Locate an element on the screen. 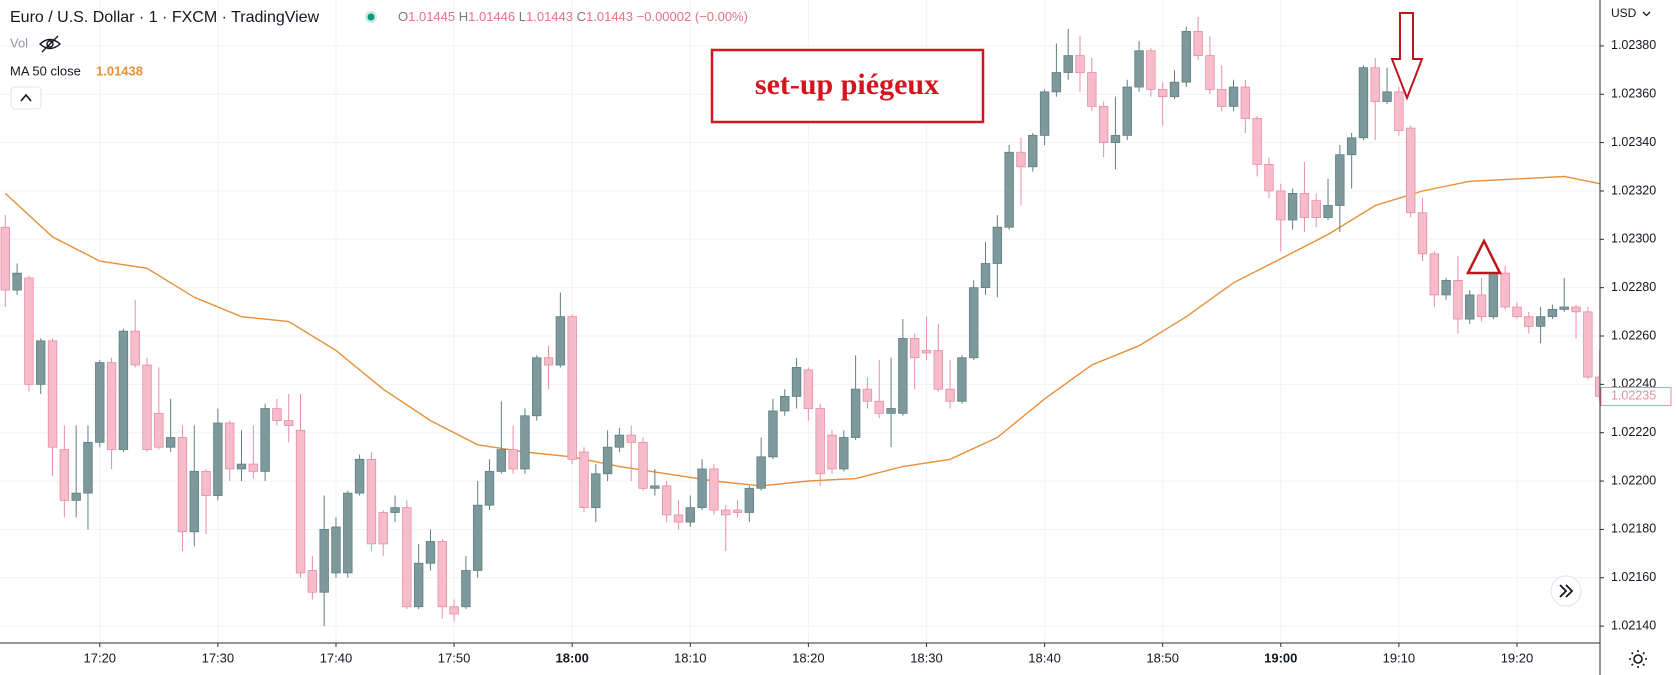  last-price-label: 1.02235 is located at coordinates (1633, 396).